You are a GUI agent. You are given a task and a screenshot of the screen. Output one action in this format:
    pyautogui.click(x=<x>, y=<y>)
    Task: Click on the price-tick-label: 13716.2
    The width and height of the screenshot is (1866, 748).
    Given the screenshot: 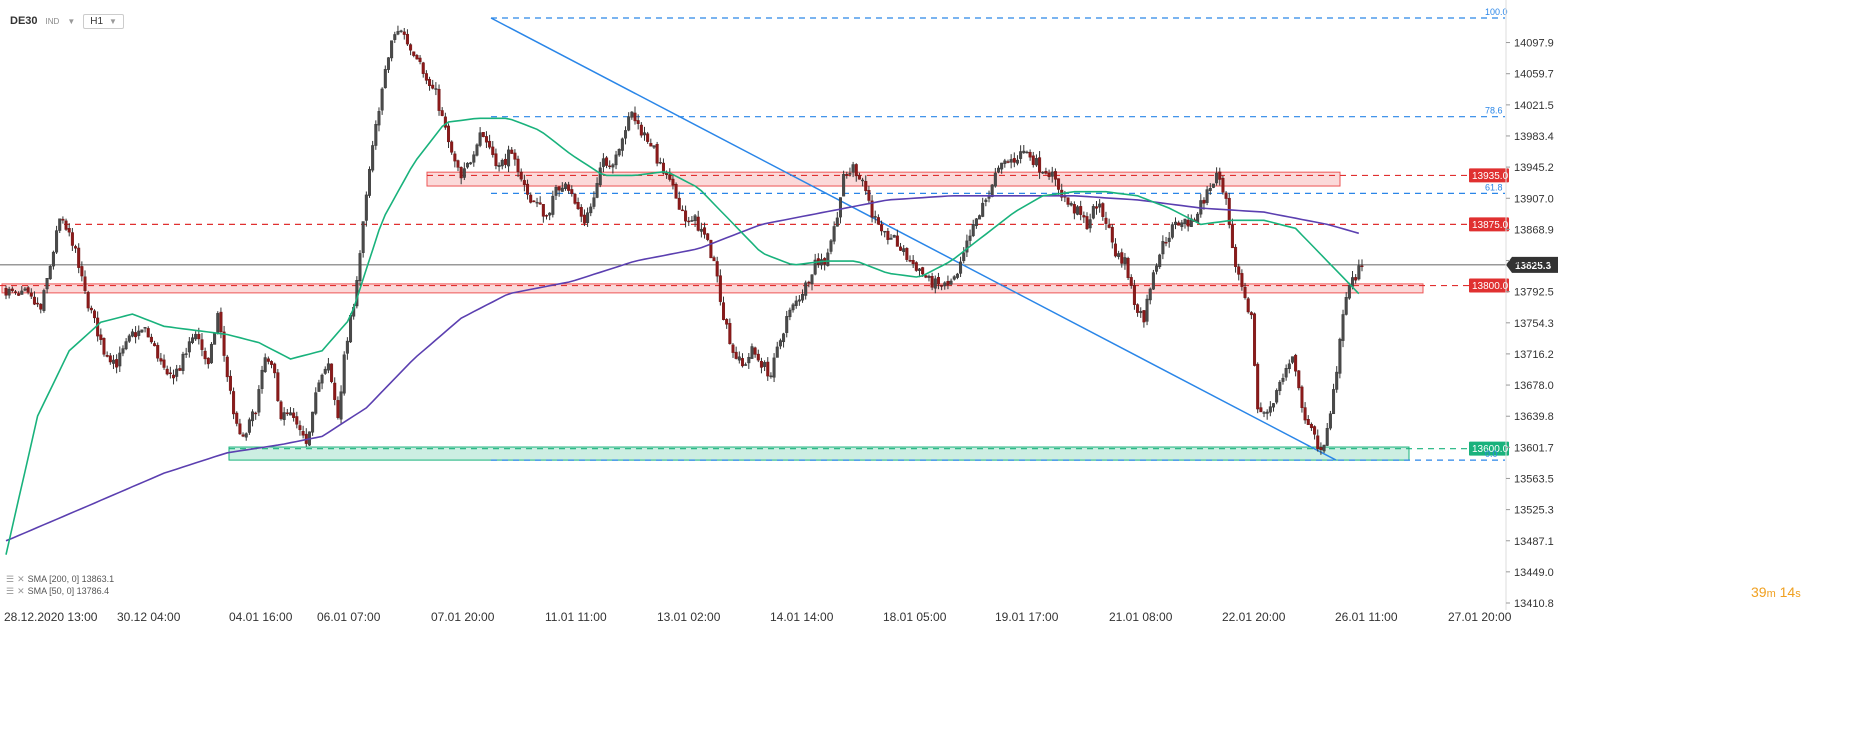 What is the action you would take?
    pyautogui.click(x=1534, y=355)
    